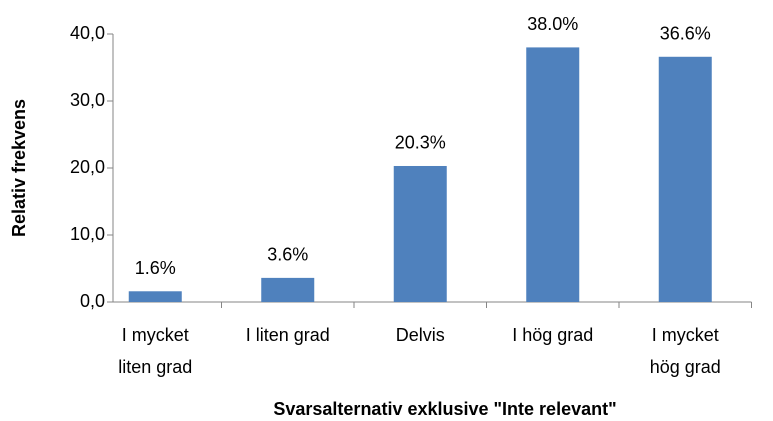  I want to click on y-tick-label: 30,0, so click(87, 100).